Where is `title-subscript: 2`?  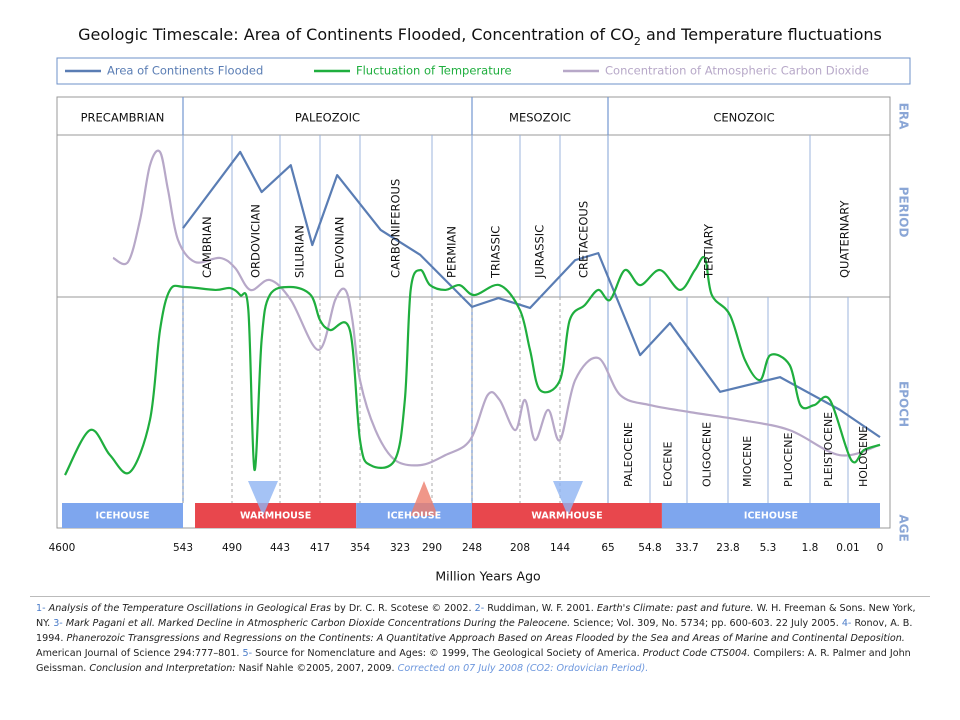 title-subscript: 2 is located at coordinates (637, 41).